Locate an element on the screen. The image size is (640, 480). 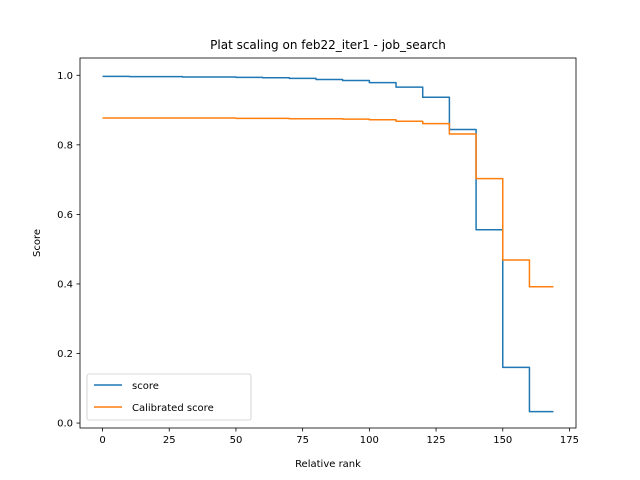
x-tick-label: 150 is located at coordinates (502, 440).